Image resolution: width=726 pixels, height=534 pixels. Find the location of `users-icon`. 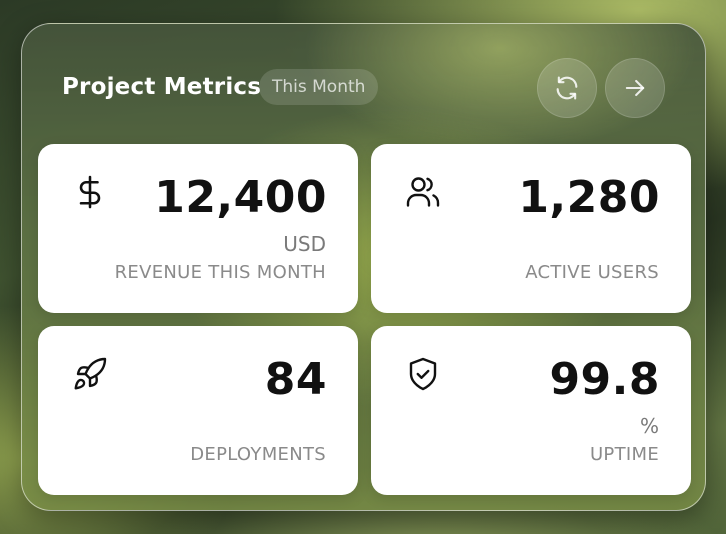

users-icon is located at coordinates (423, 192).